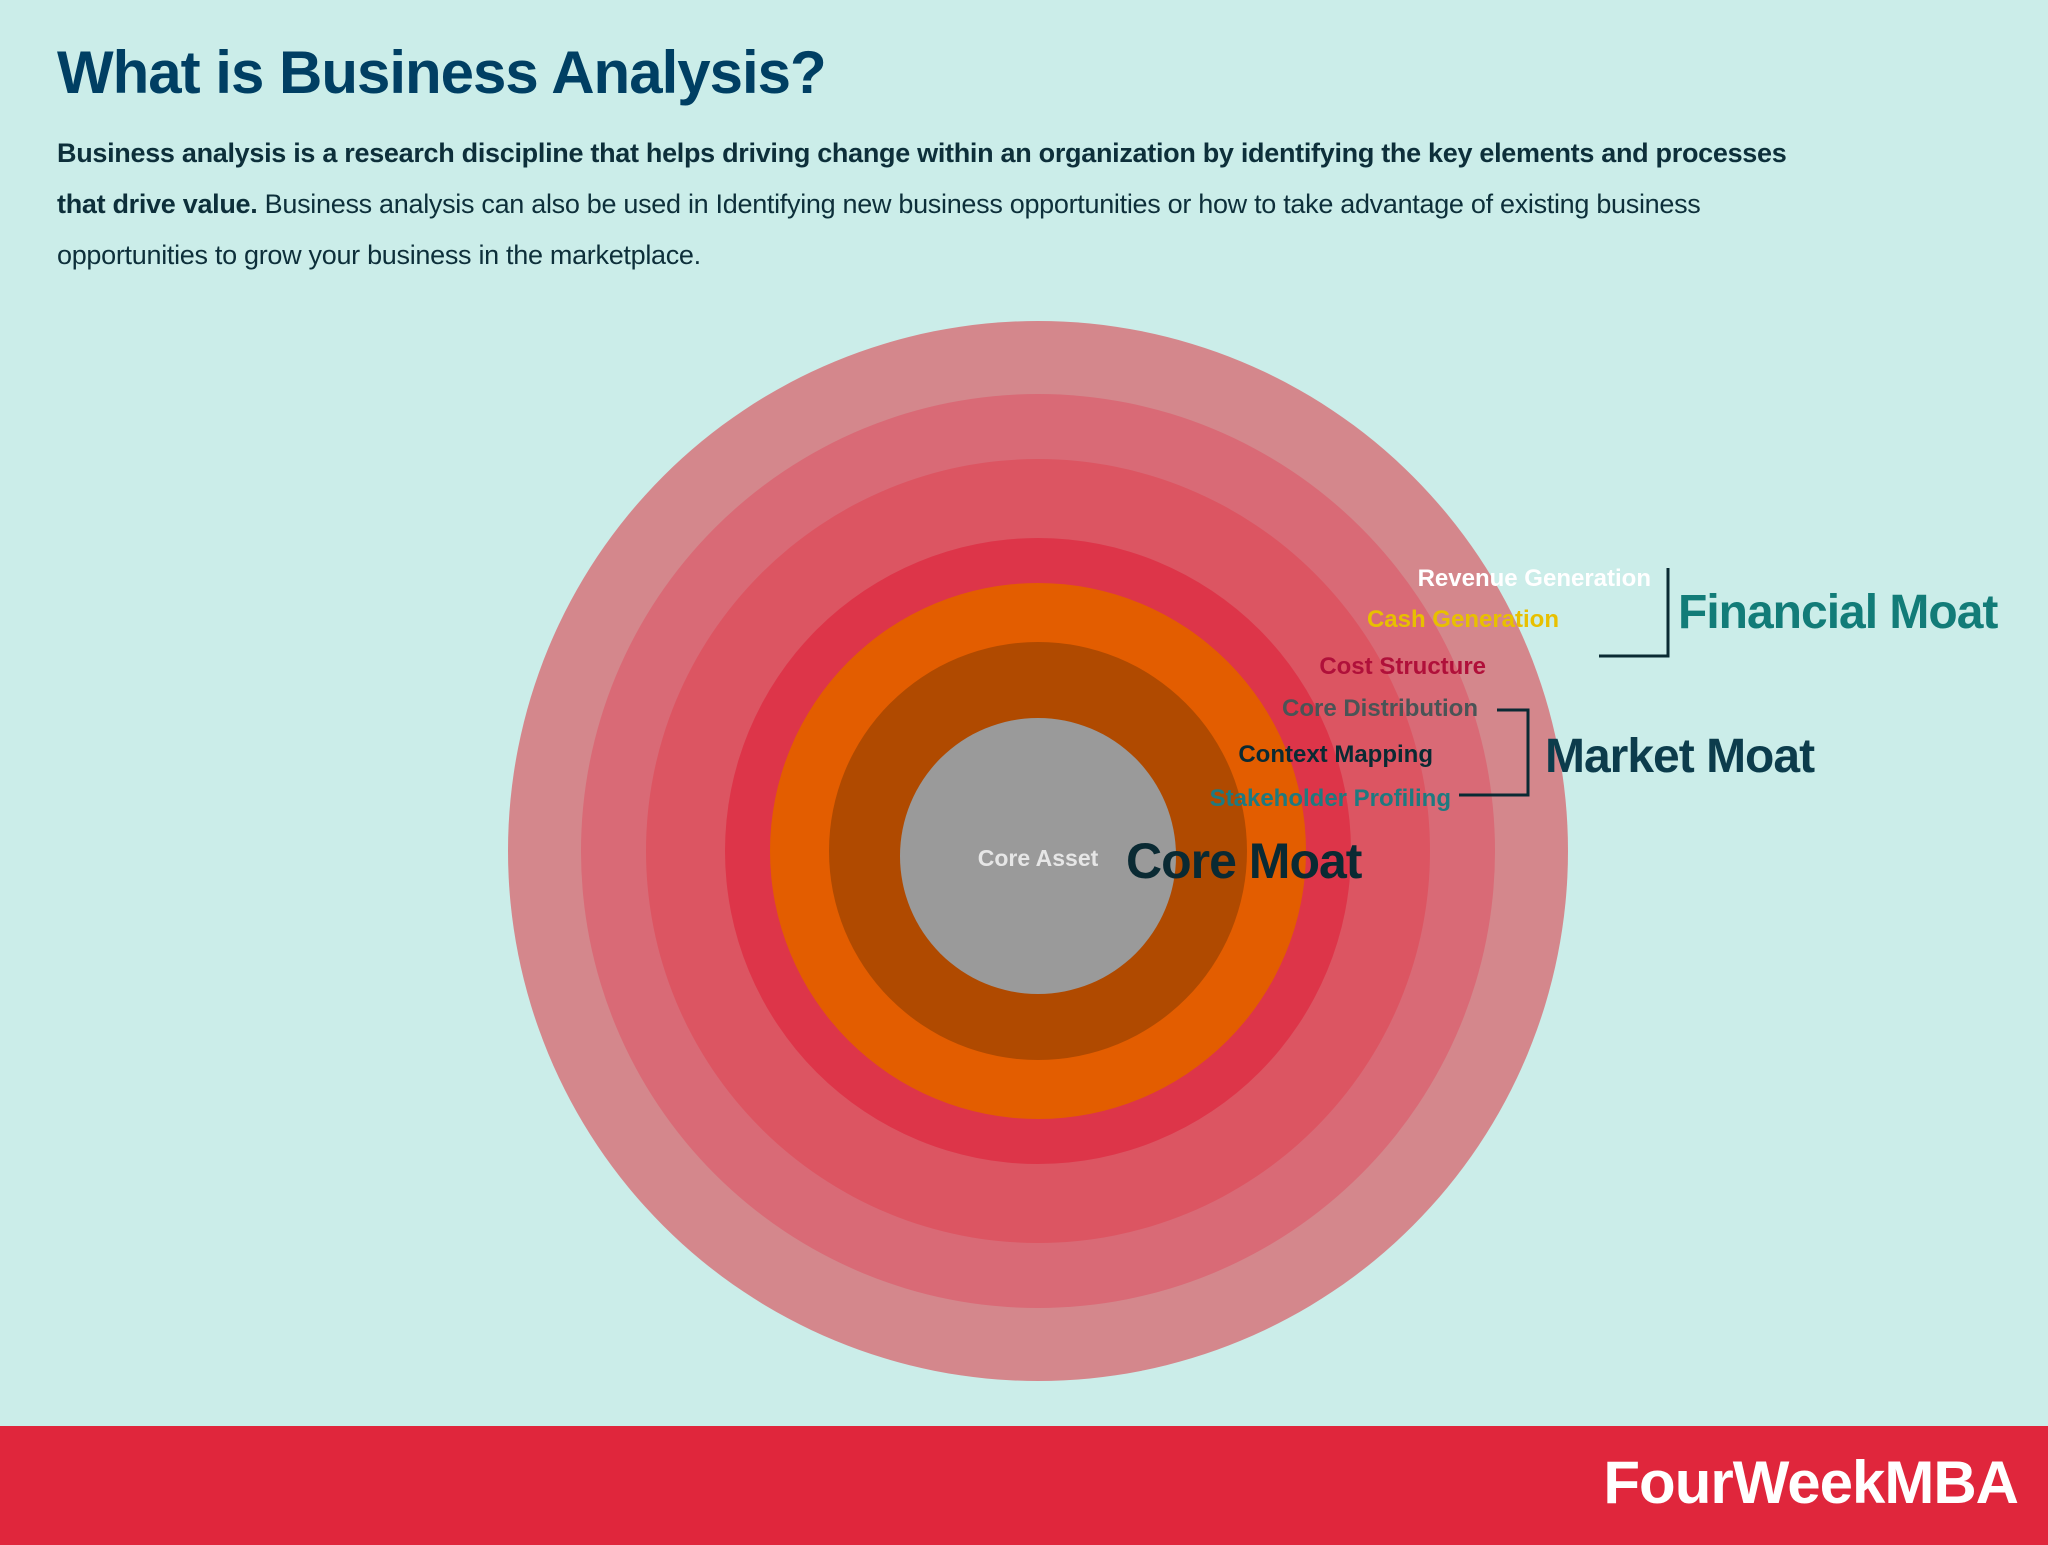  I want to click on market-moat-label: Market Moat, so click(1680, 756).